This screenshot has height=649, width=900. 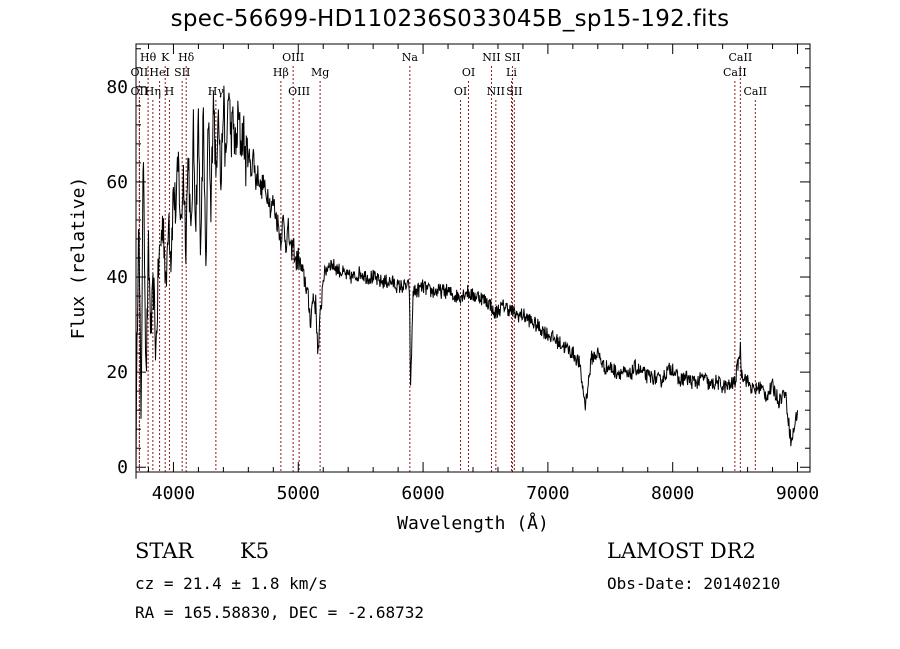 What do you see at coordinates (255, 551) in the screenshot?
I see `object-subclass: K5` at bounding box center [255, 551].